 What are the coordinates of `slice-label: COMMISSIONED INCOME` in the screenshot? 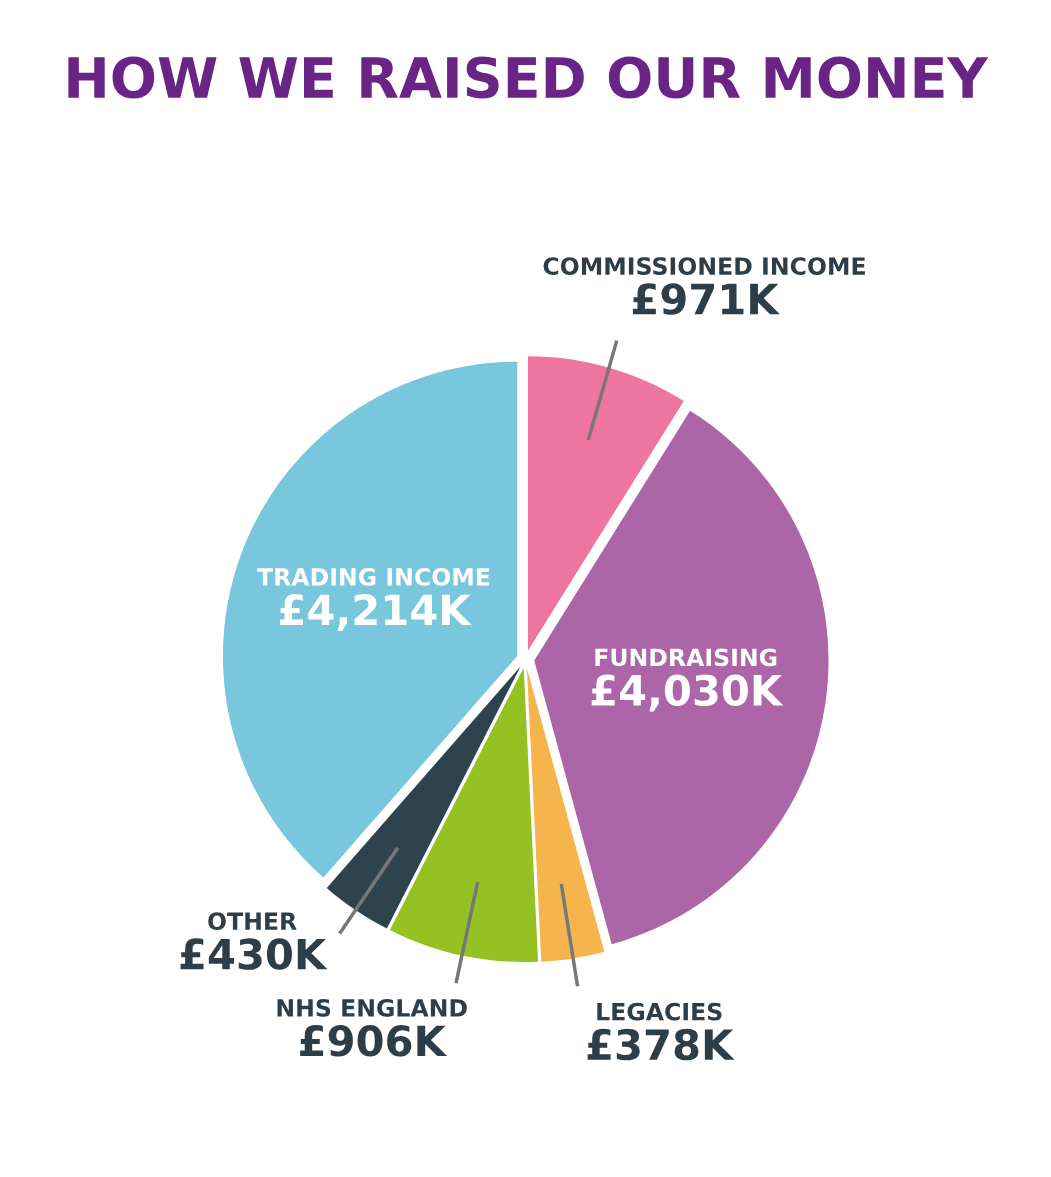 It's located at (704, 266).